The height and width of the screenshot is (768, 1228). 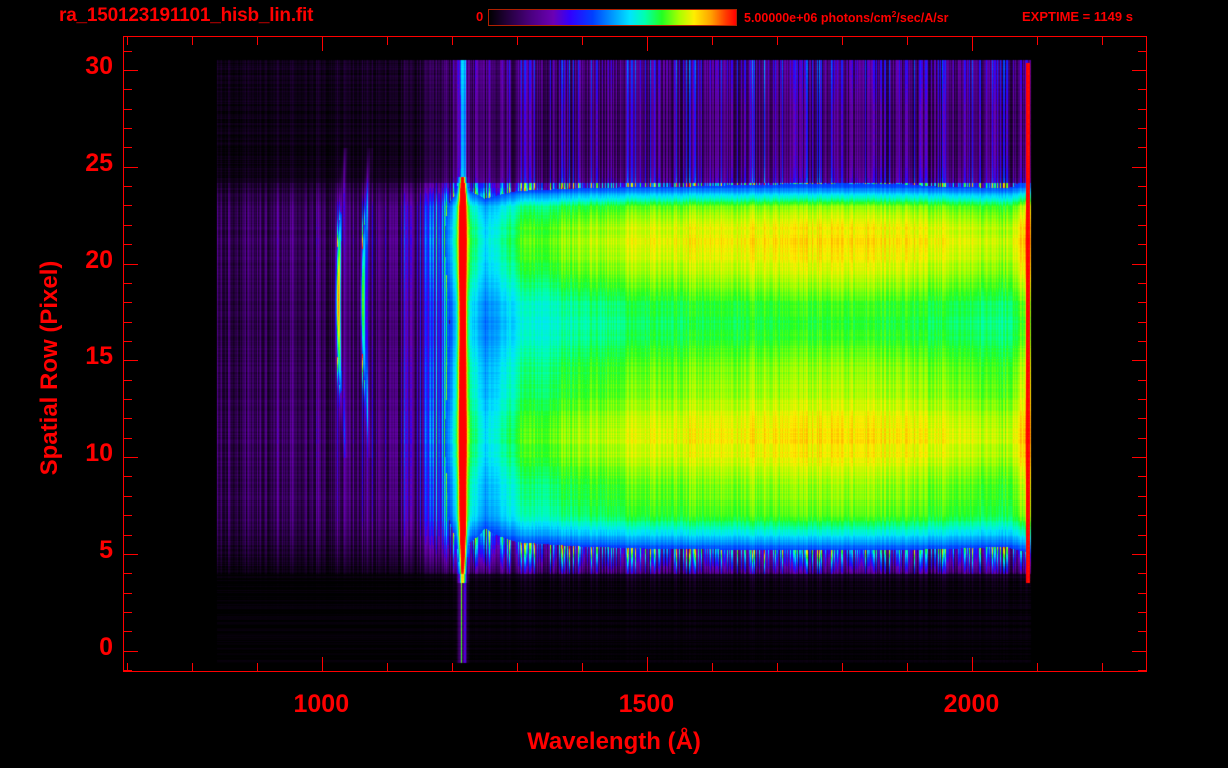 What do you see at coordinates (922, 18) in the screenshot?
I see `colorbar-units-post: /sec/A/sr` at bounding box center [922, 18].